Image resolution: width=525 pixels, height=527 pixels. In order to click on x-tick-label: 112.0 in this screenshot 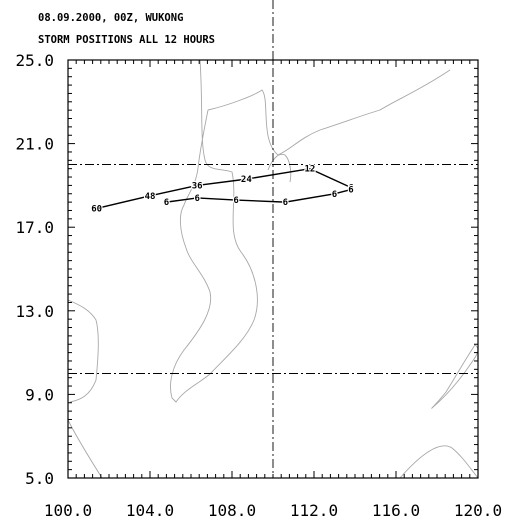, I will do `click(314, 510)`.